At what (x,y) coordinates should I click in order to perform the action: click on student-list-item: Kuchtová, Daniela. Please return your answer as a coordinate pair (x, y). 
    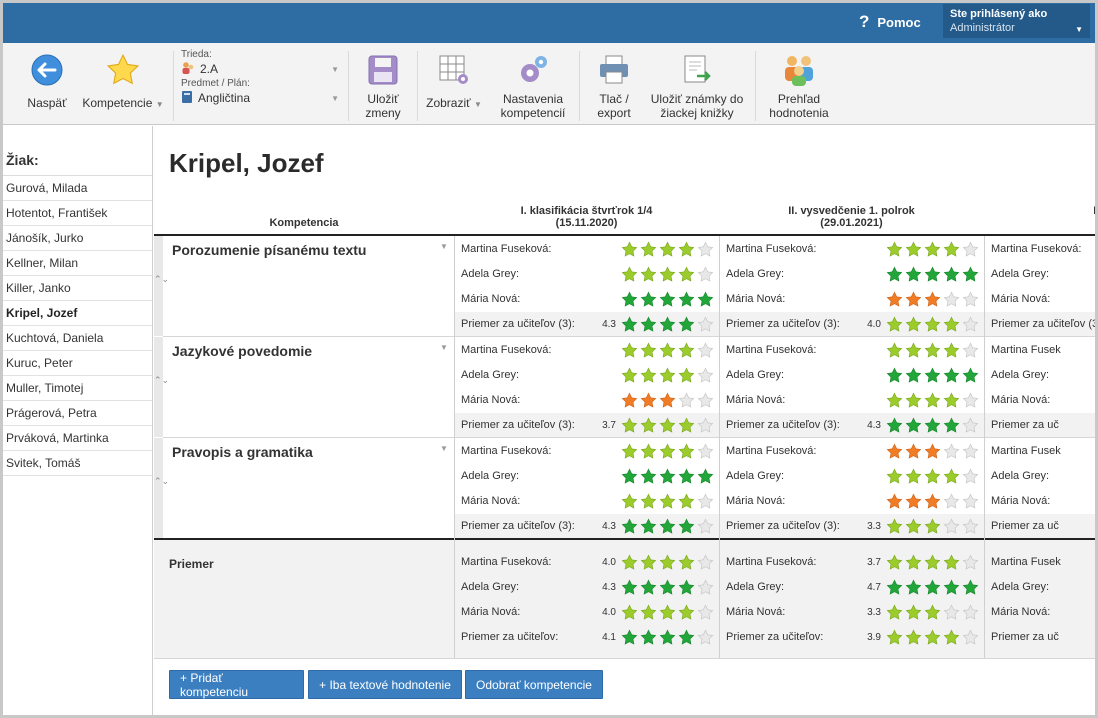
    Looking at the image, I should click on (77, 338).